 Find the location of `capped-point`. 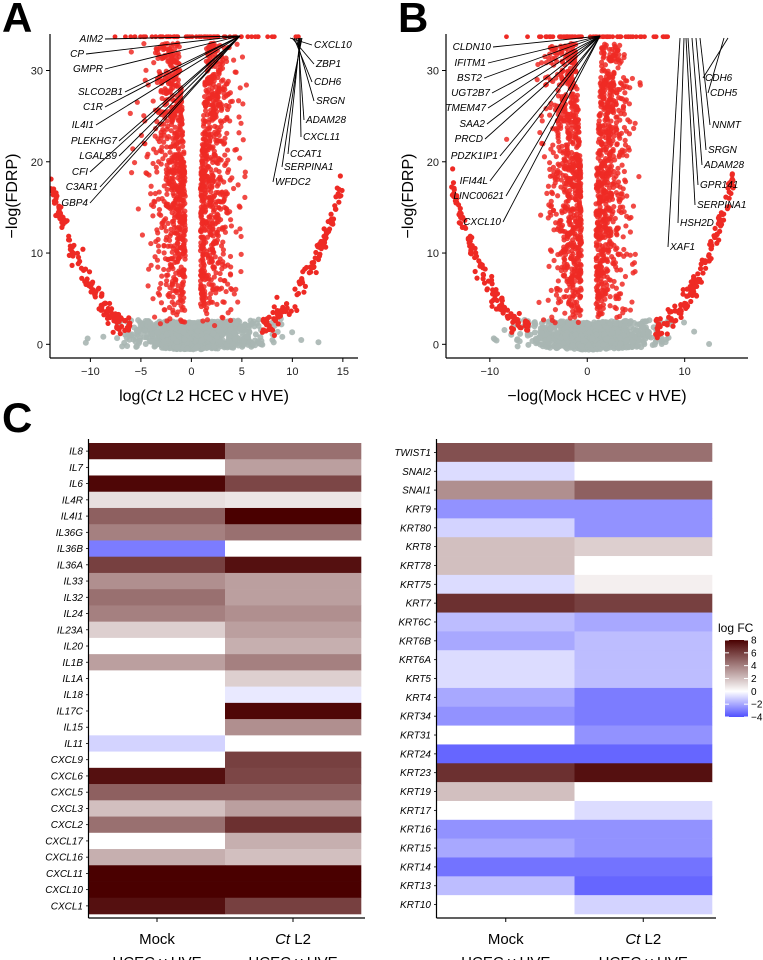

capped-point is located at coordinates (160, 37).